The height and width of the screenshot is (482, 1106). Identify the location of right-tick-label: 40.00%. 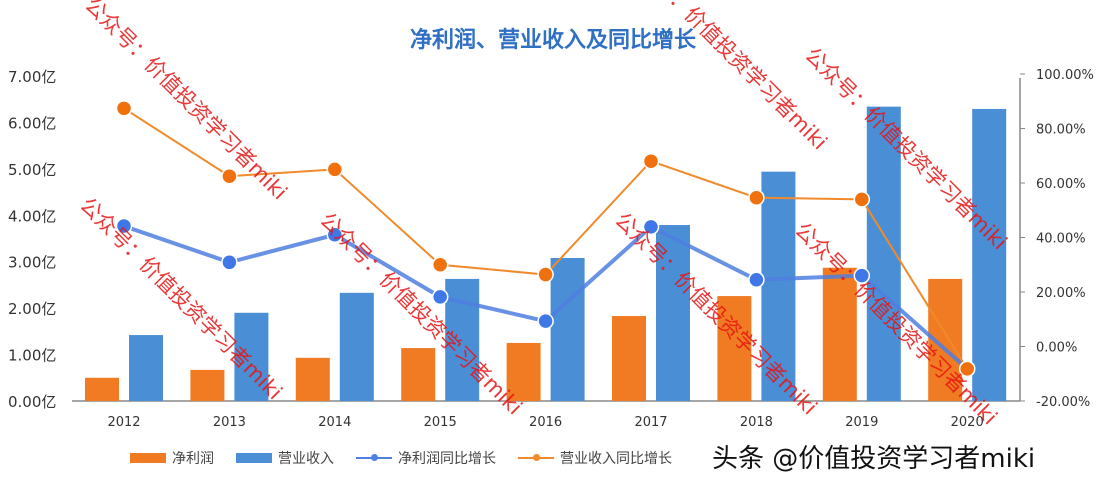
(1061, 239).